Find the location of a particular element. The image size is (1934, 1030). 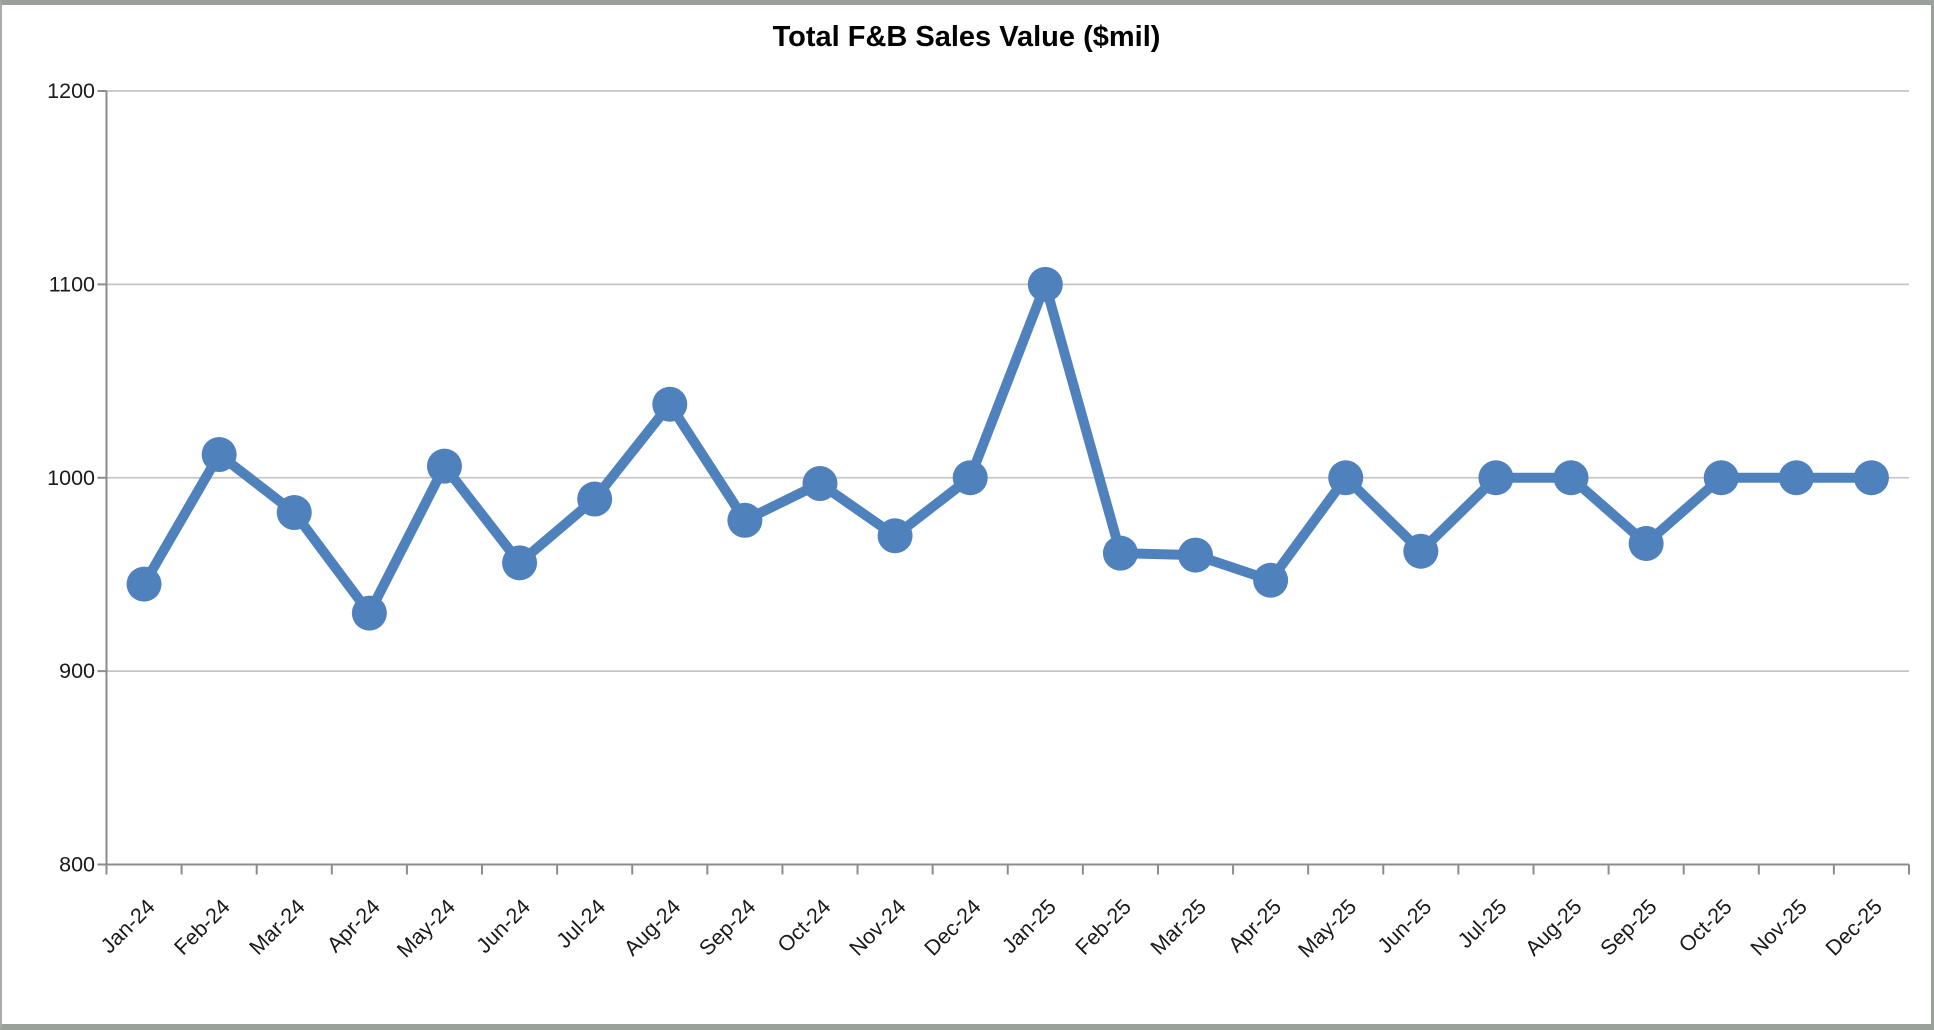

x-axis-label: Apr-25 is located at coordinates (1255, 926).